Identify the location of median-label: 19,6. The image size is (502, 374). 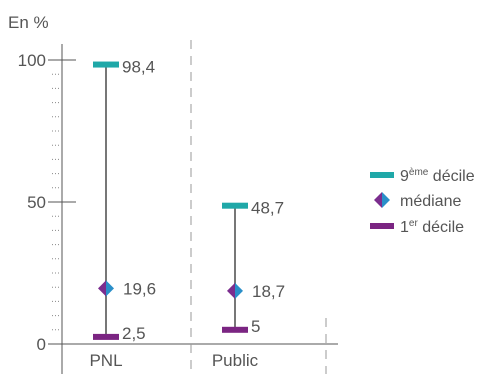
(139, 288).